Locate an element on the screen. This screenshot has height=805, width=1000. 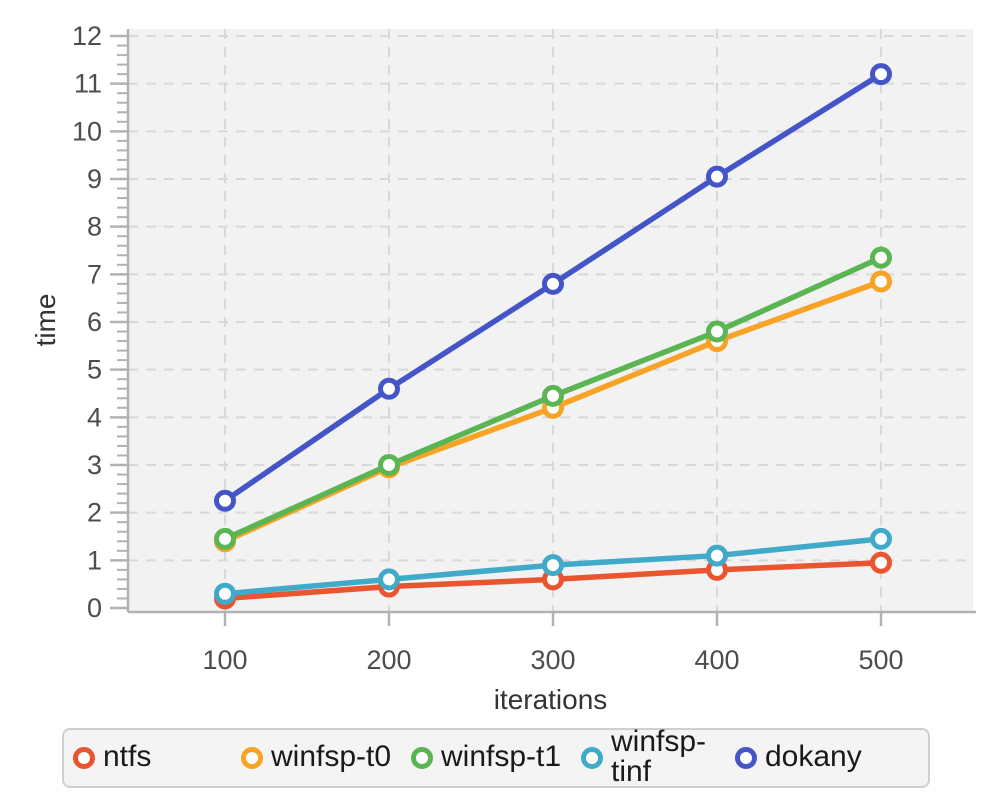
y-tick-label-10: 10 is located at coordinates (87, 131).